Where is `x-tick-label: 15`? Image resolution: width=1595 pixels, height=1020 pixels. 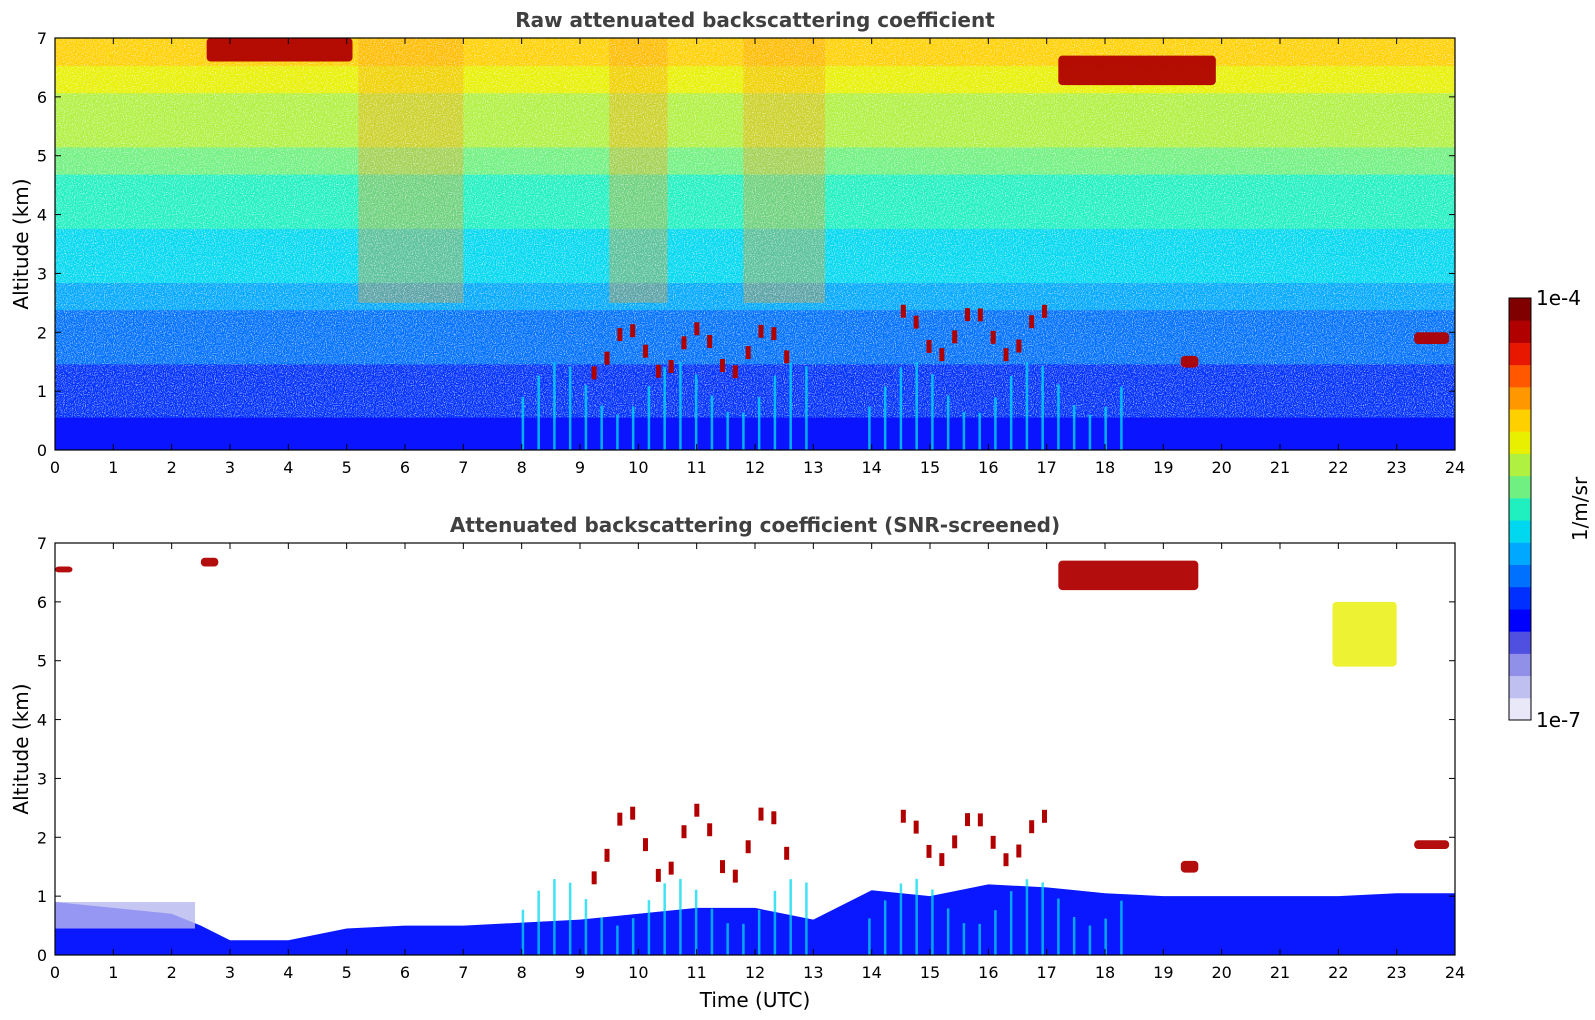 x-tick-label: 15 is located at coordinates (930, 467).